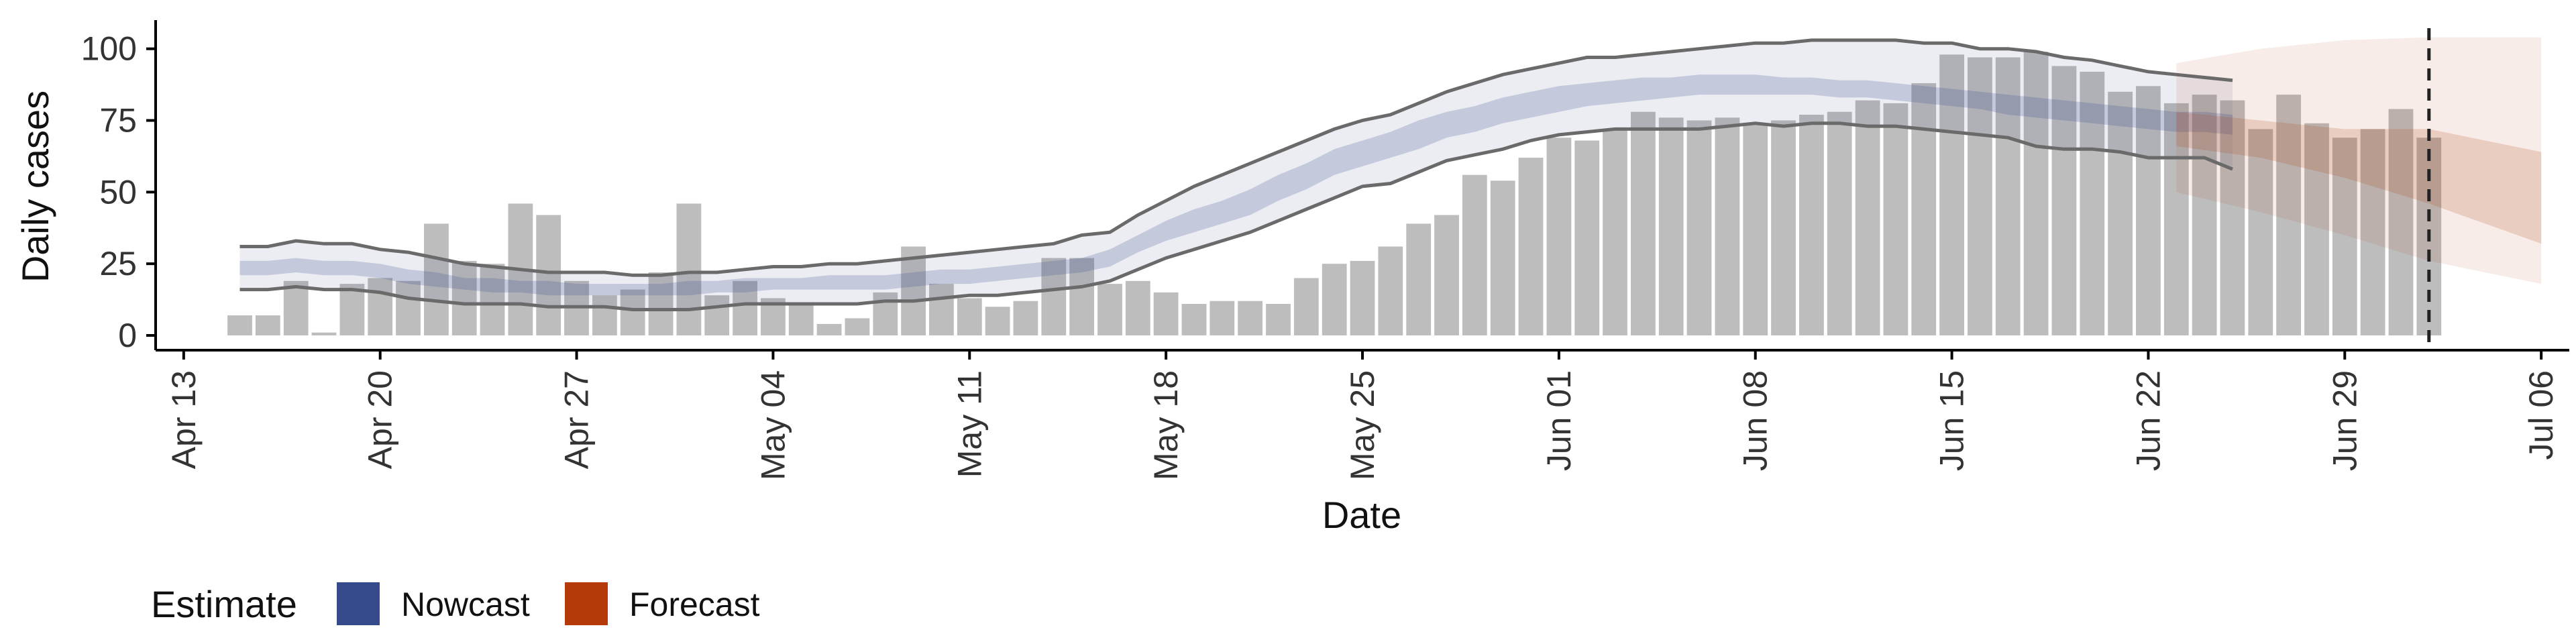  I want to click on legend-swatch-nowcast, so click(358, 603).